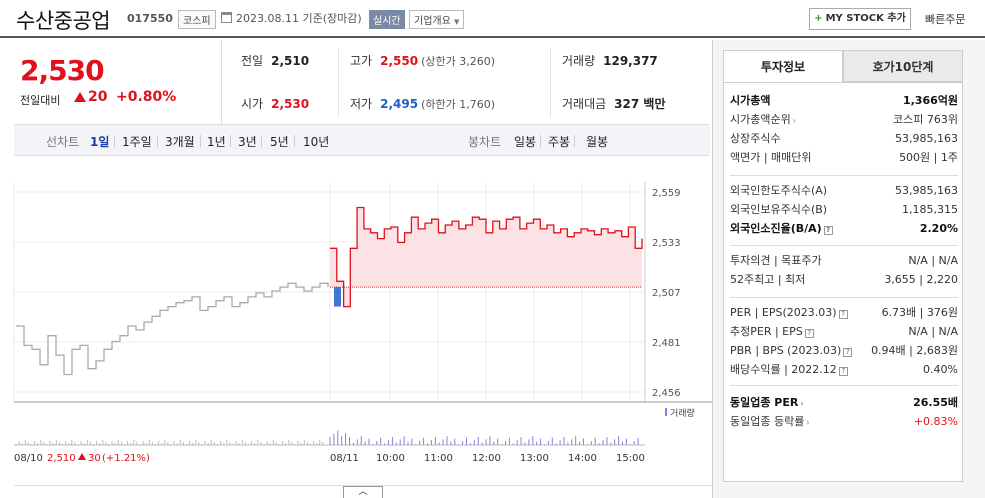  Describe the element at coordinates (783, 66) in the screenshot. I see `tab-invest-info: 투자정보` at that location.